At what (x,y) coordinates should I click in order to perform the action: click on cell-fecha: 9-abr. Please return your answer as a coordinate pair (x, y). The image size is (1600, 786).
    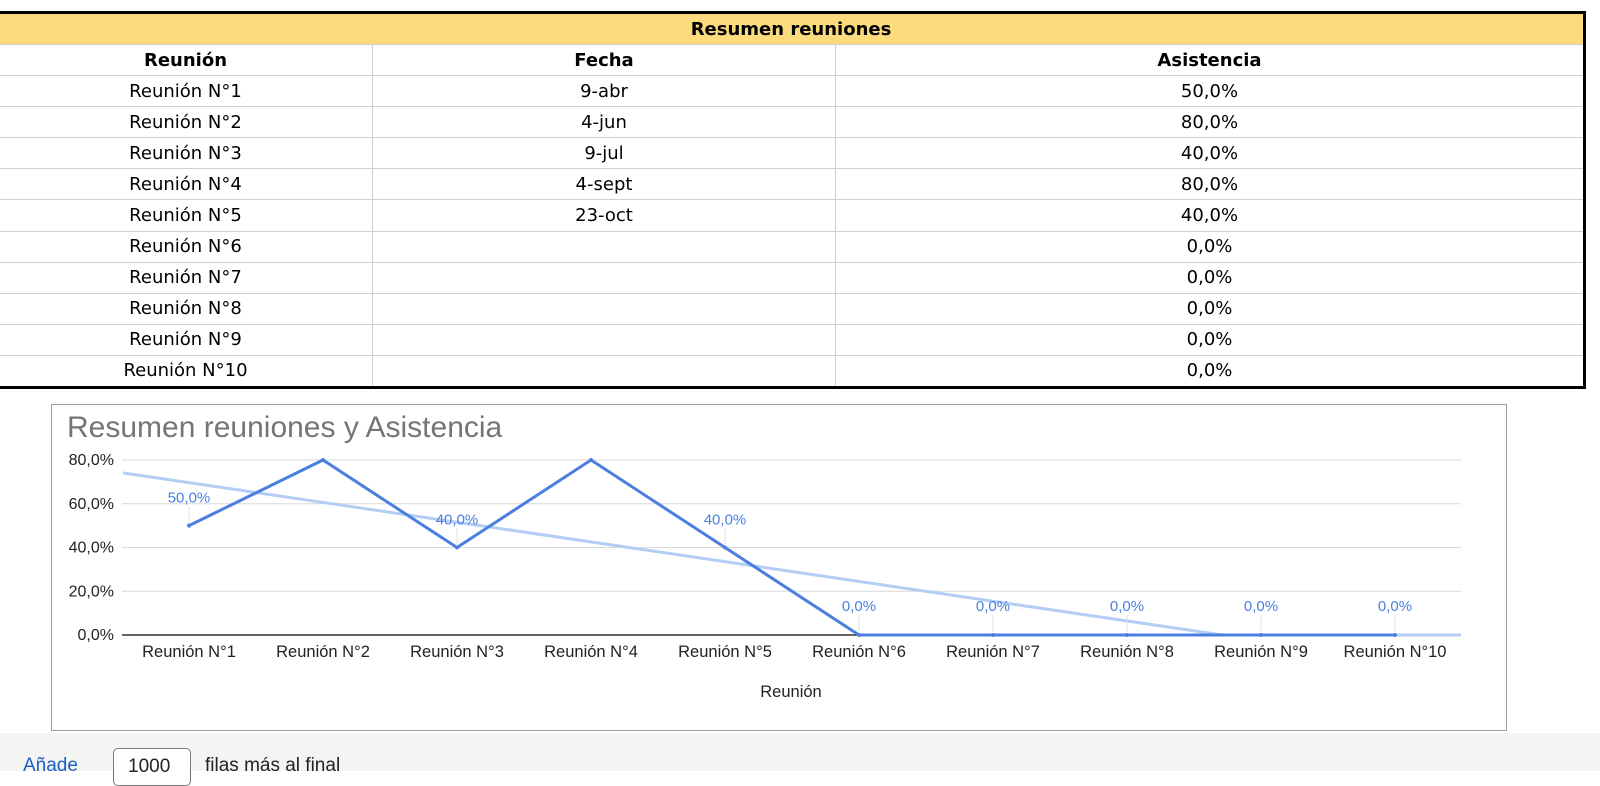
    Looking at the image, I should click on (604, 91).